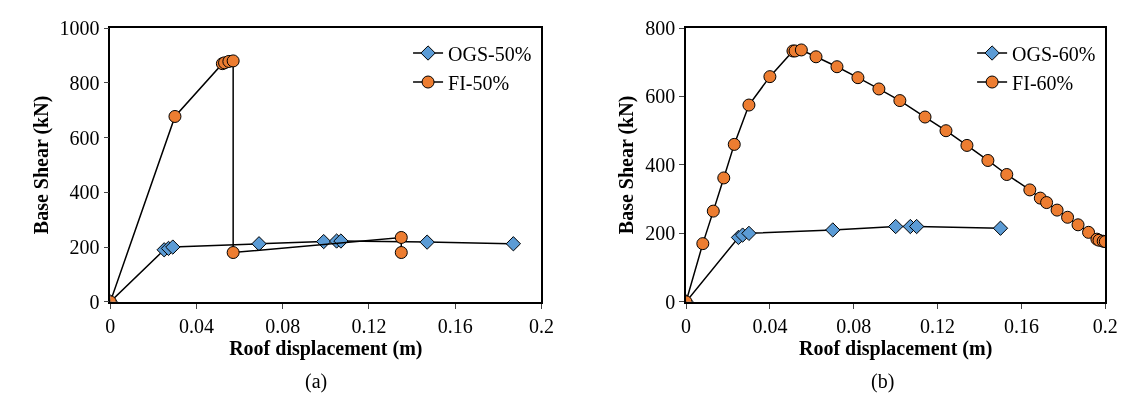 Image resolution: width=1137 pixels, height=417 pixels. I want to click on text: (b), so click(883, 381).